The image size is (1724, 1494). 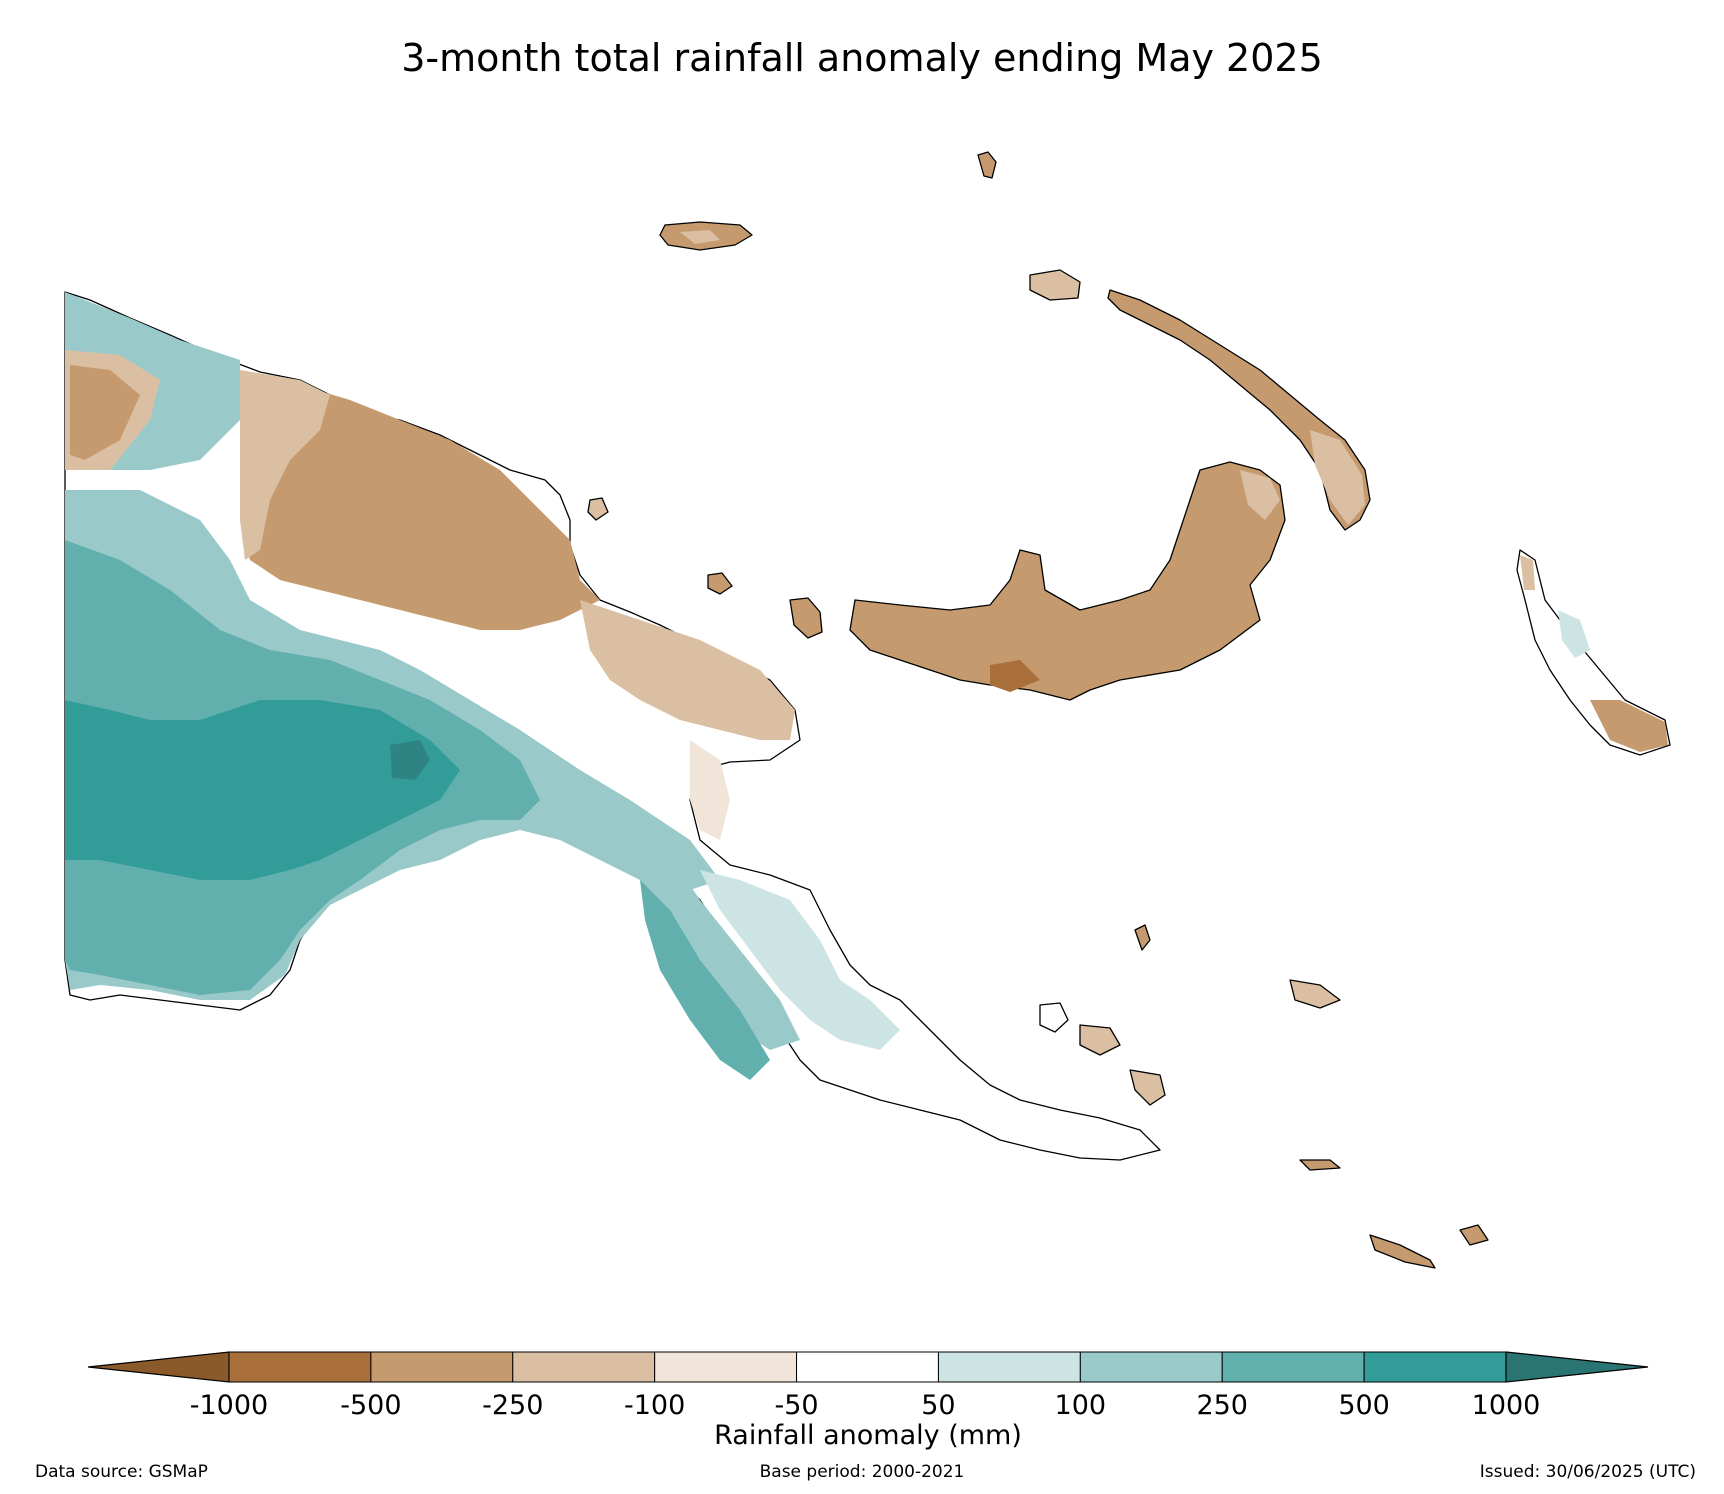 I want to click on umboi, so click(x=806, y=618).